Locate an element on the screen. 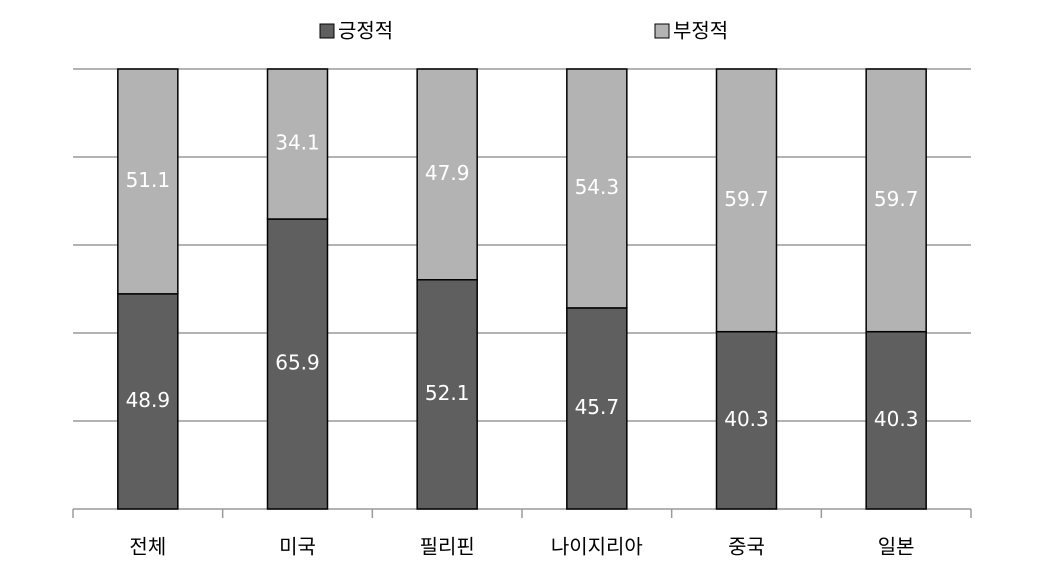 Image resolution: width=1038 pixels, height=585 pixels. x-tick-label: 일본 is located at coordinates (896, 547).